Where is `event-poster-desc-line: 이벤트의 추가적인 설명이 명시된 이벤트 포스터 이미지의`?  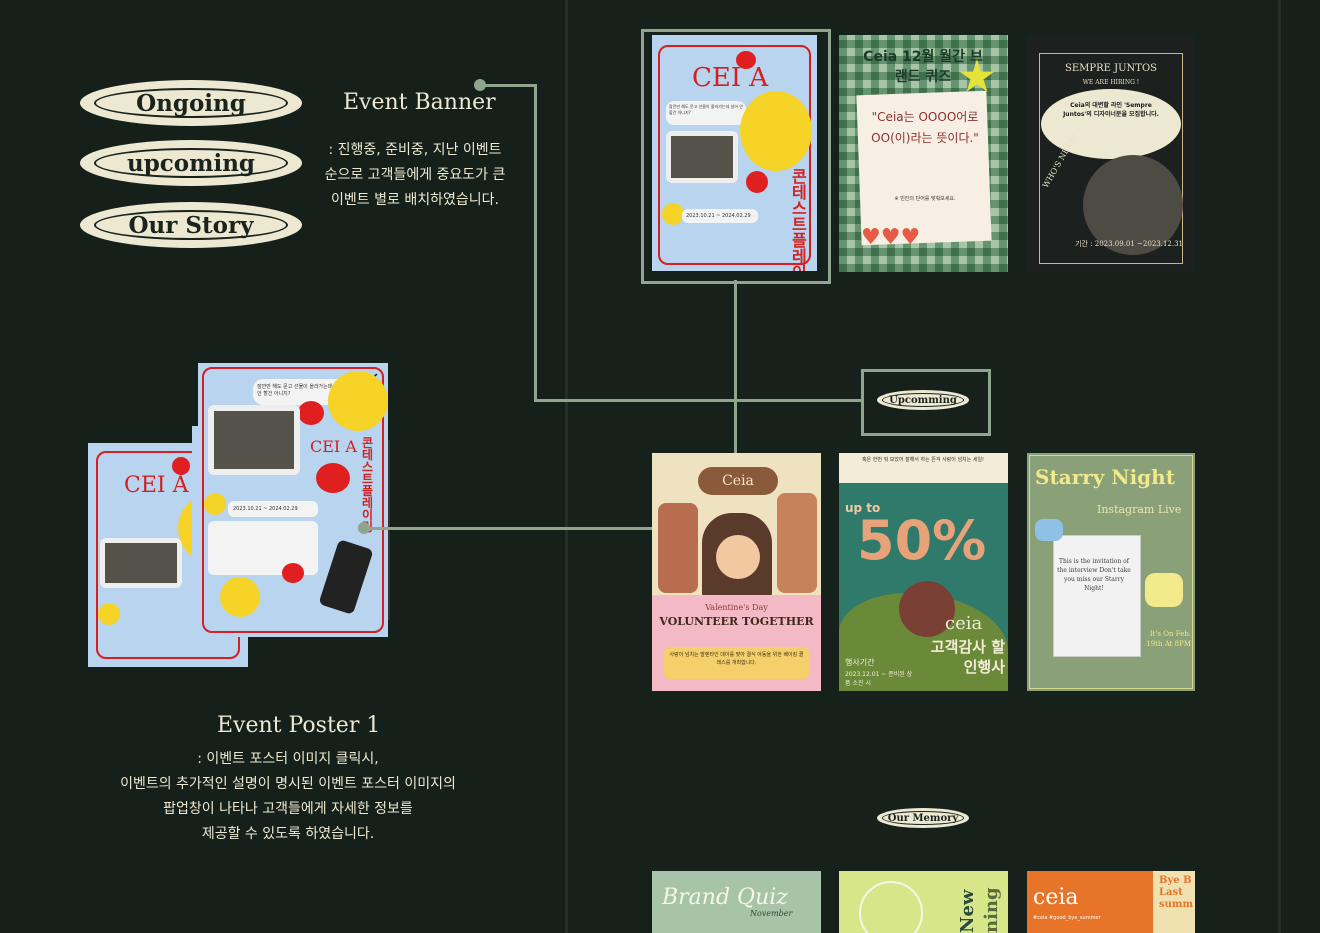
event-poster-desc-line: 이벤트의 추가적인 설명이 명시된 이벤트 포스터 이미지의 is located at coordinates (288, 784).